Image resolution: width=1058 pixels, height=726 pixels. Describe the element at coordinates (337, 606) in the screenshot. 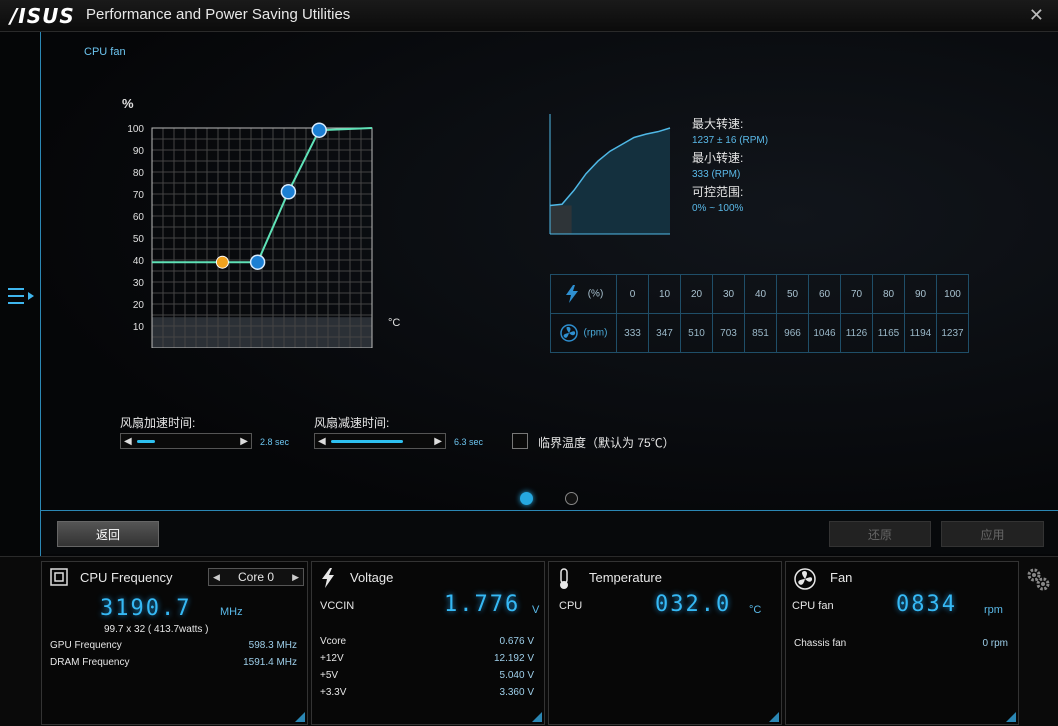

I see `vccin-label: VCCIN` at that location.